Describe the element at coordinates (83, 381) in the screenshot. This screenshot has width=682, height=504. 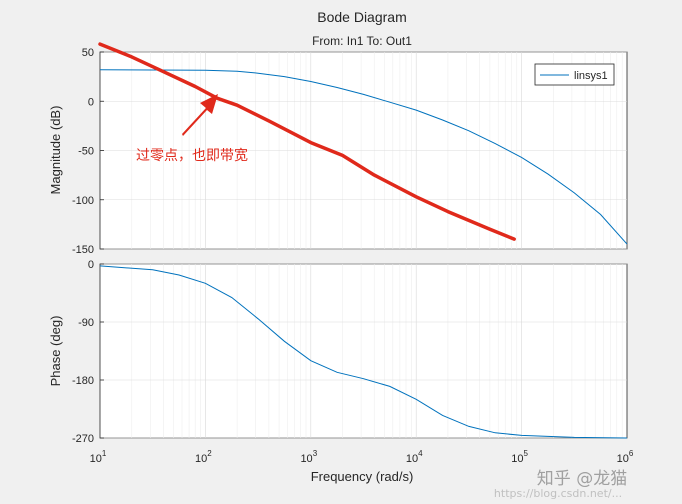
I see `ytick-label: -180` at that location.